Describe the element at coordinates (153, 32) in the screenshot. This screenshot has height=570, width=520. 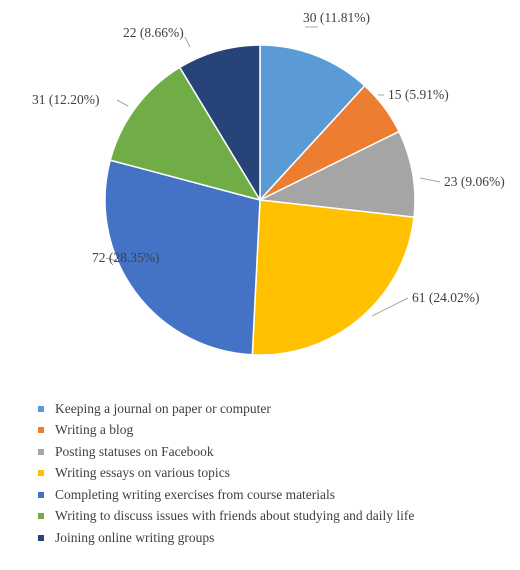
I see `data-label: 22 (8.66%)` at that location.